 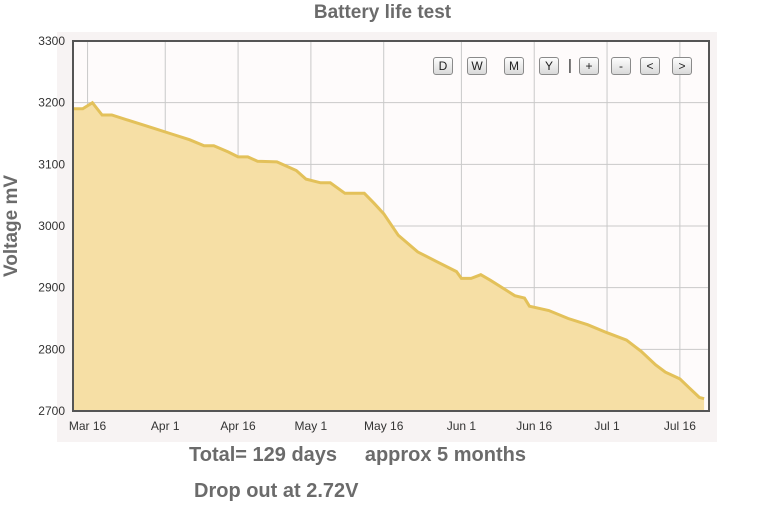 What do you see at coordinates (51, 164) in the screenshot?
I see `y-tick-label: 3100` at bounding box center [51, 164].